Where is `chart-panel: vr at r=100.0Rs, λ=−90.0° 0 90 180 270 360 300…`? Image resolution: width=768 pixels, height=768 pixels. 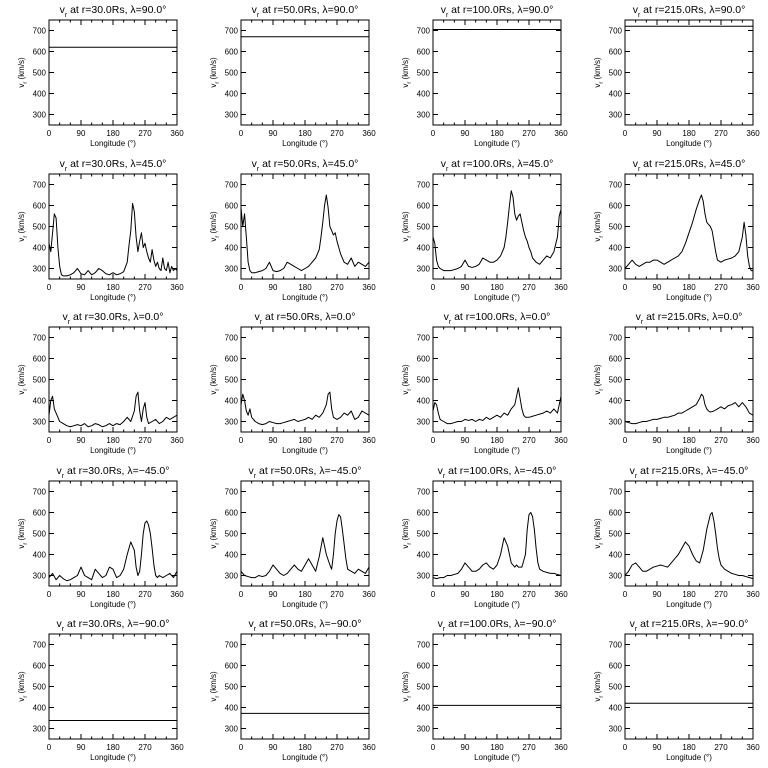
chart-panel: vr at r=100.0Rs, λ=−90.0° 0 90 180 270 360 300… is located at coordinates (480, 691).